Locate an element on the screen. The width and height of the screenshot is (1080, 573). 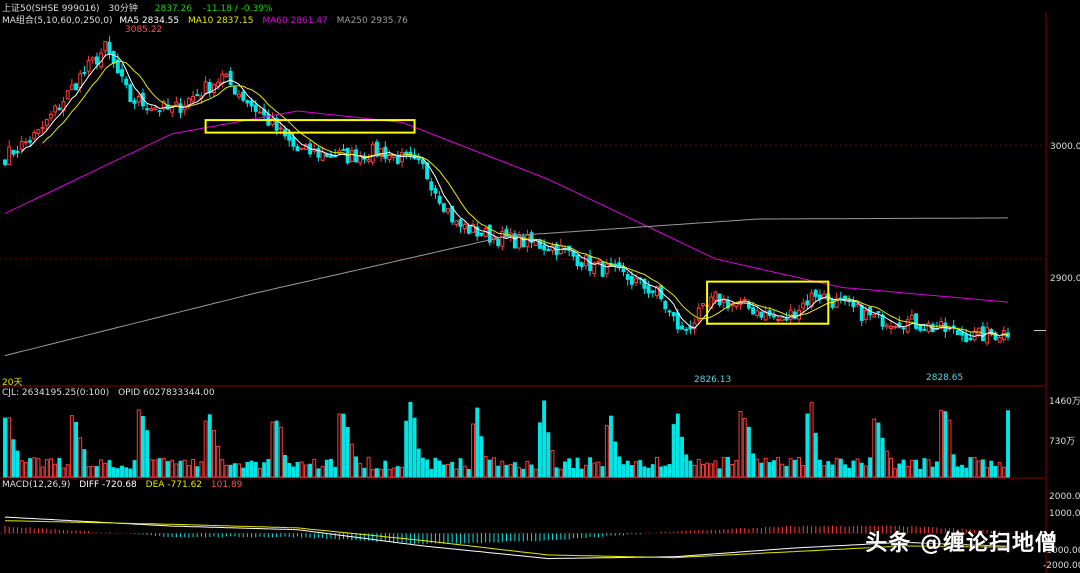
symbol-label: 上证50(SHSE 999016) is located at coordinates (51, 9).